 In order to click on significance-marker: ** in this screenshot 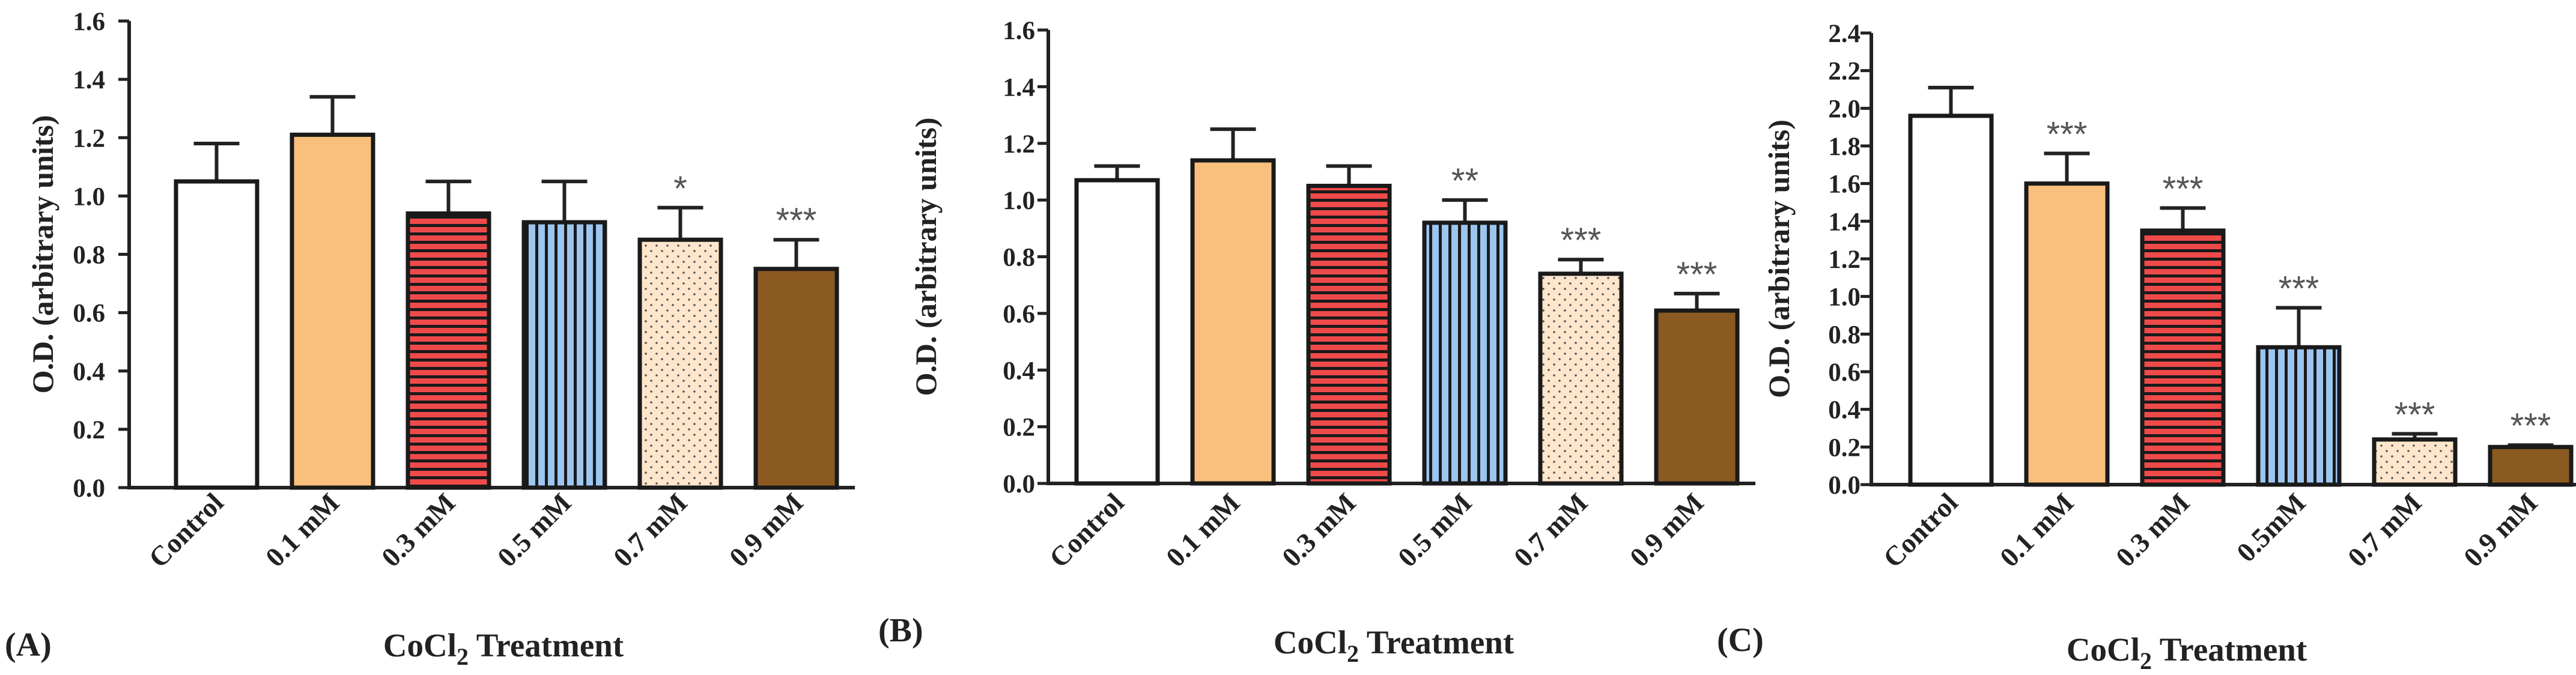, I will do `click(1464, 181)`.